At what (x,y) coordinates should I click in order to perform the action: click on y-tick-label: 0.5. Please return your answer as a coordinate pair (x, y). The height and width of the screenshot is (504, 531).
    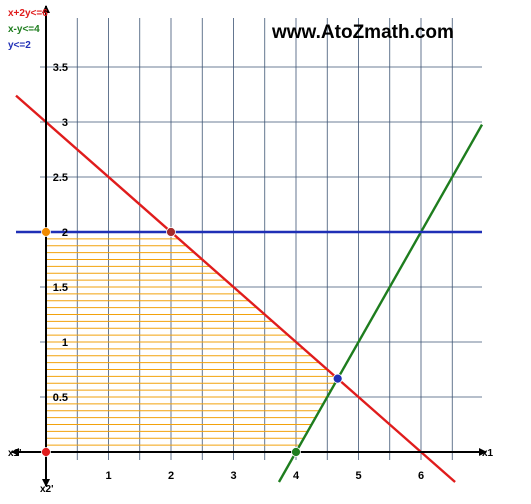
    Looking at the image, I should click on (60, 398).